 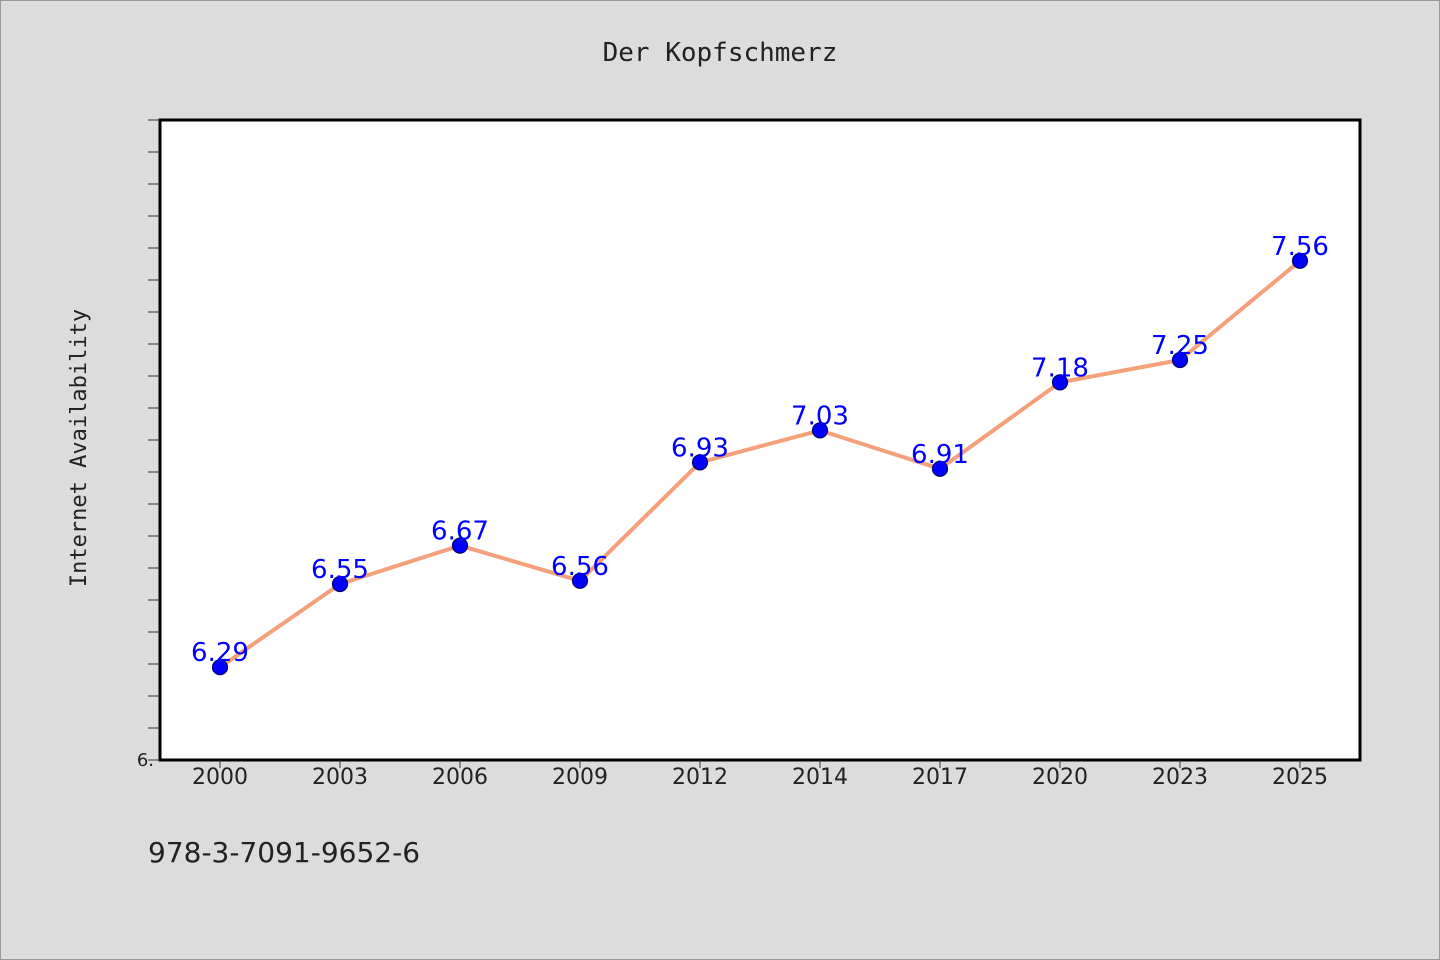 I want to click on x-tick-label: 2012, so click(x=700, y=777).